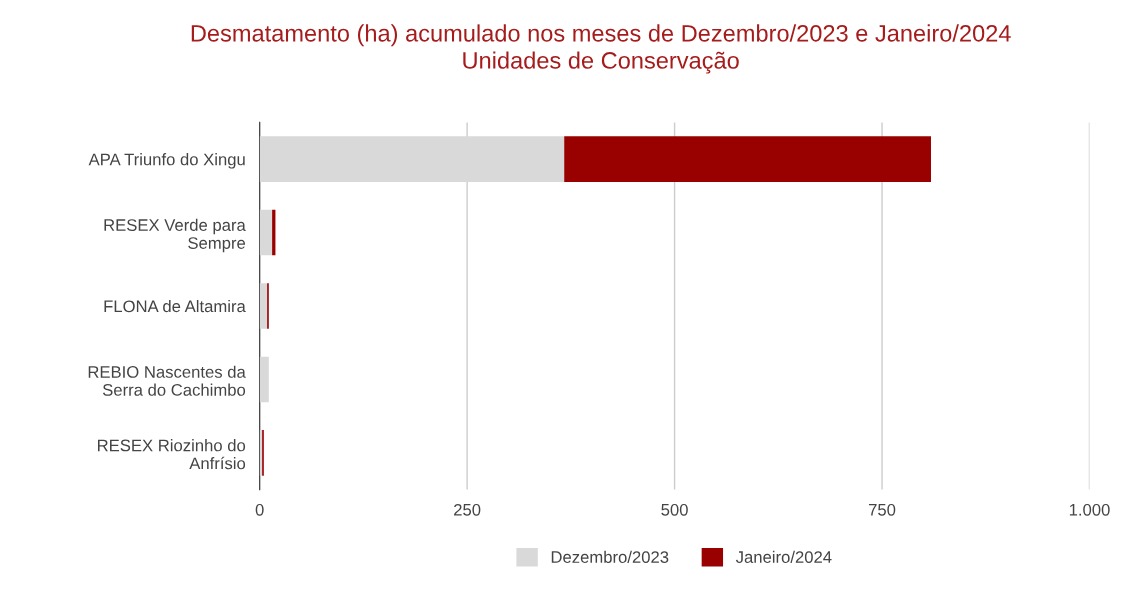 The height and width of the screenshot is (612, 1129). I want to click on x-tick-label: 500, so click(674, 509).